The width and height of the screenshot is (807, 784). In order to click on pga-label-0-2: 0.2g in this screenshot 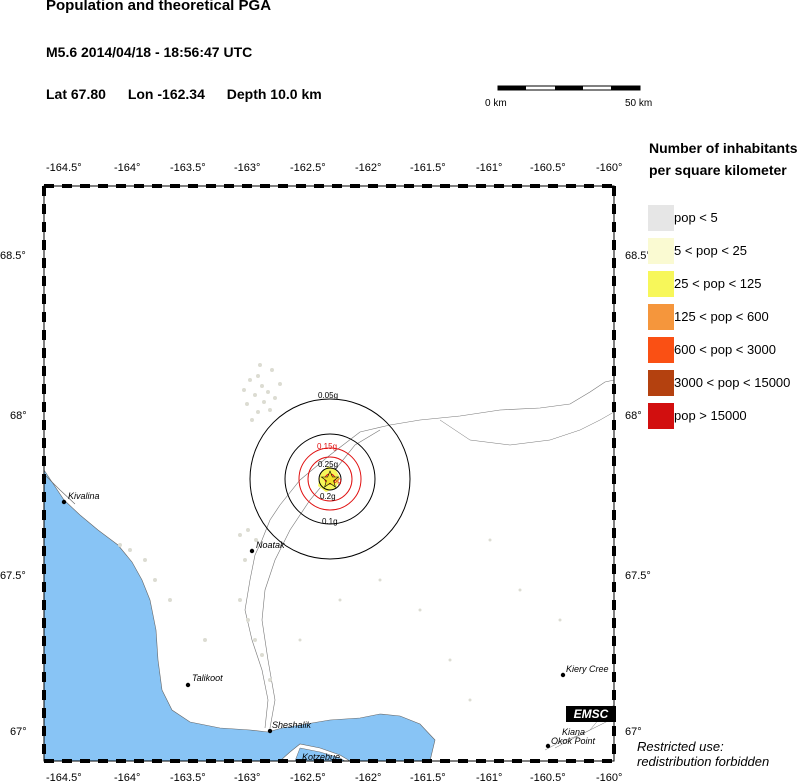, I will do `click(328, 496)`.